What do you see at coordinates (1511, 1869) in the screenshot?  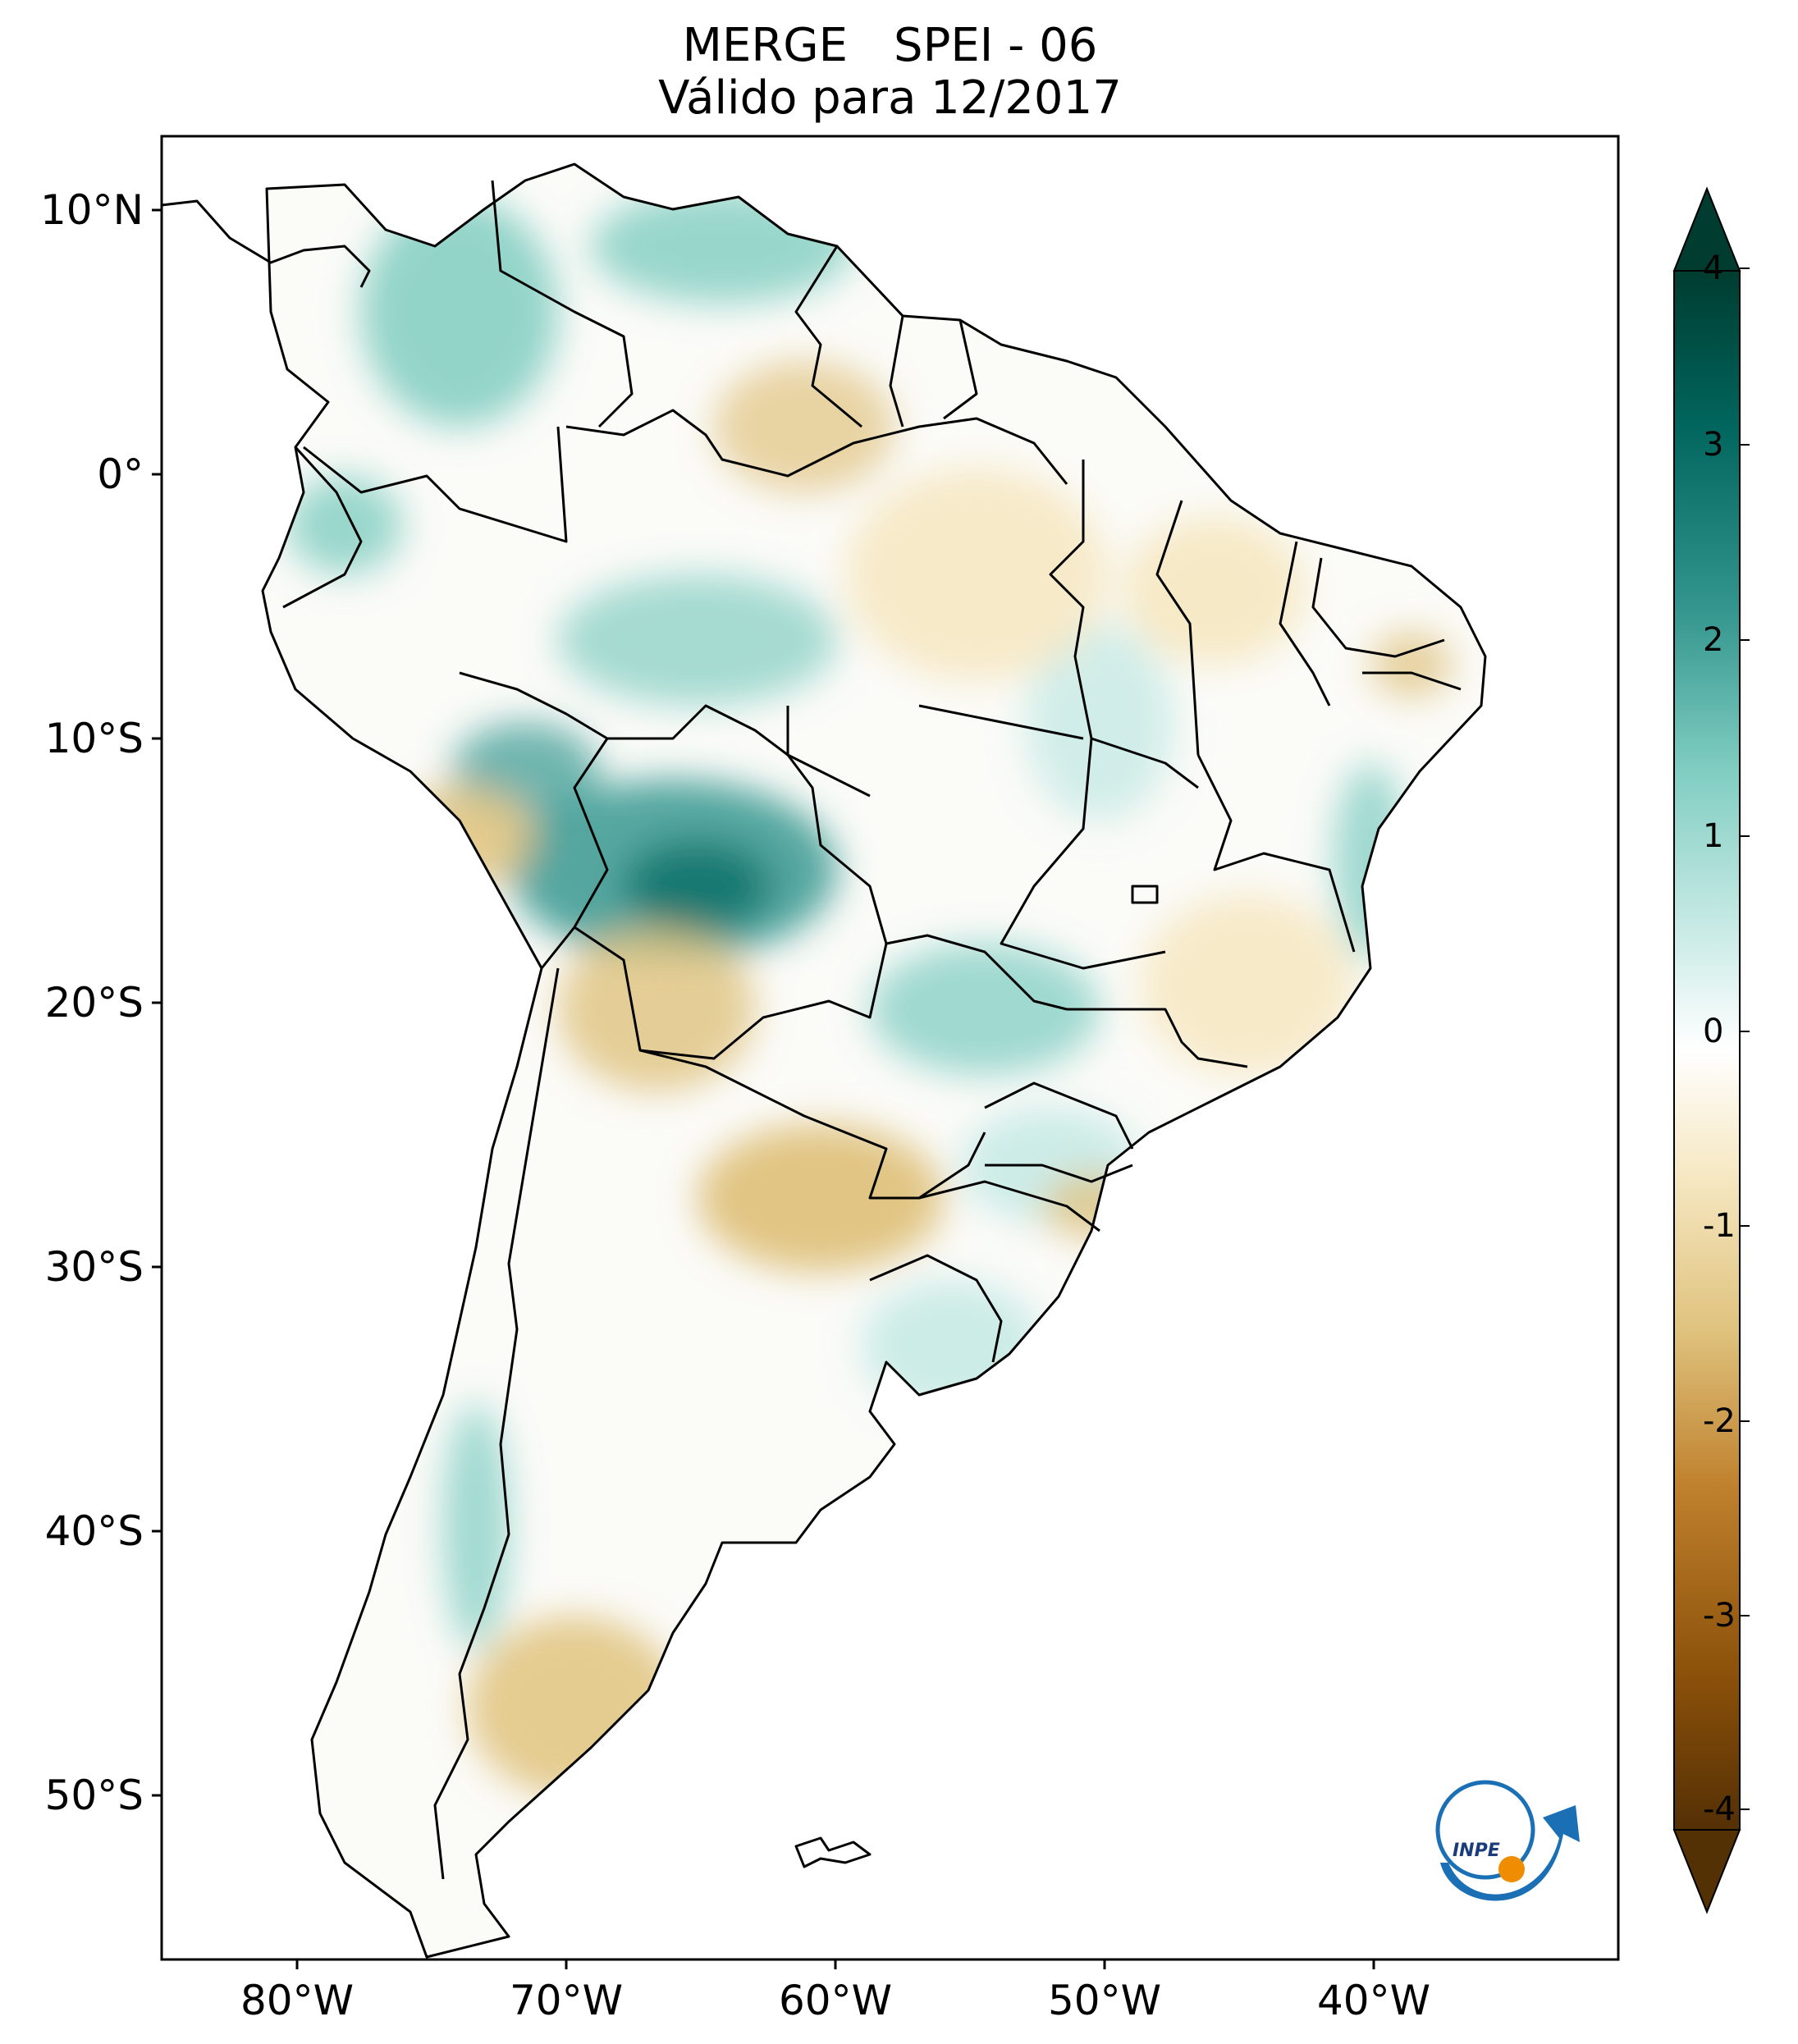 I see `logo-orange-dot` at bounding box center [1511, 1869].